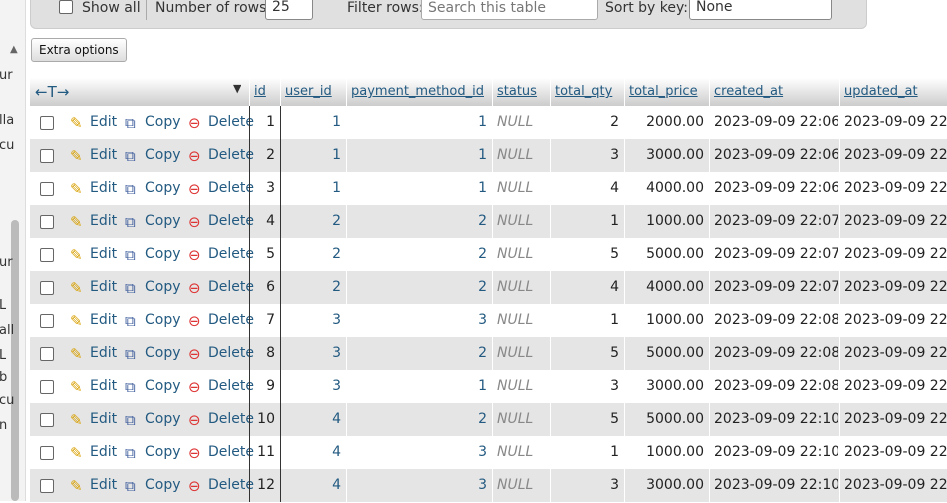  What do you see at coordinates (586, 92) in the screenshot?
I see `column-header: total_qty` at bounding box center [586, 92].